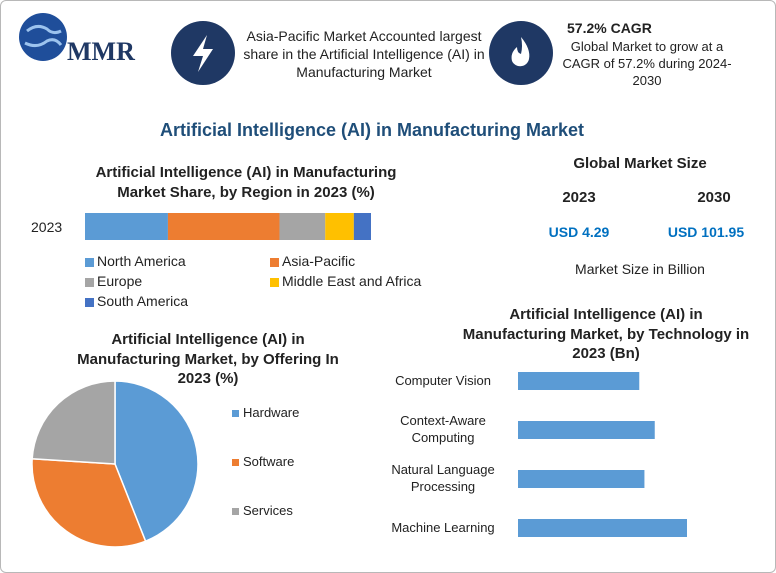 Image resolution: width=776 pixels, height=573 pixels. Describe the element at coordinates (143, 301) in the screenshot. I see `legend-label: South America` at that location.